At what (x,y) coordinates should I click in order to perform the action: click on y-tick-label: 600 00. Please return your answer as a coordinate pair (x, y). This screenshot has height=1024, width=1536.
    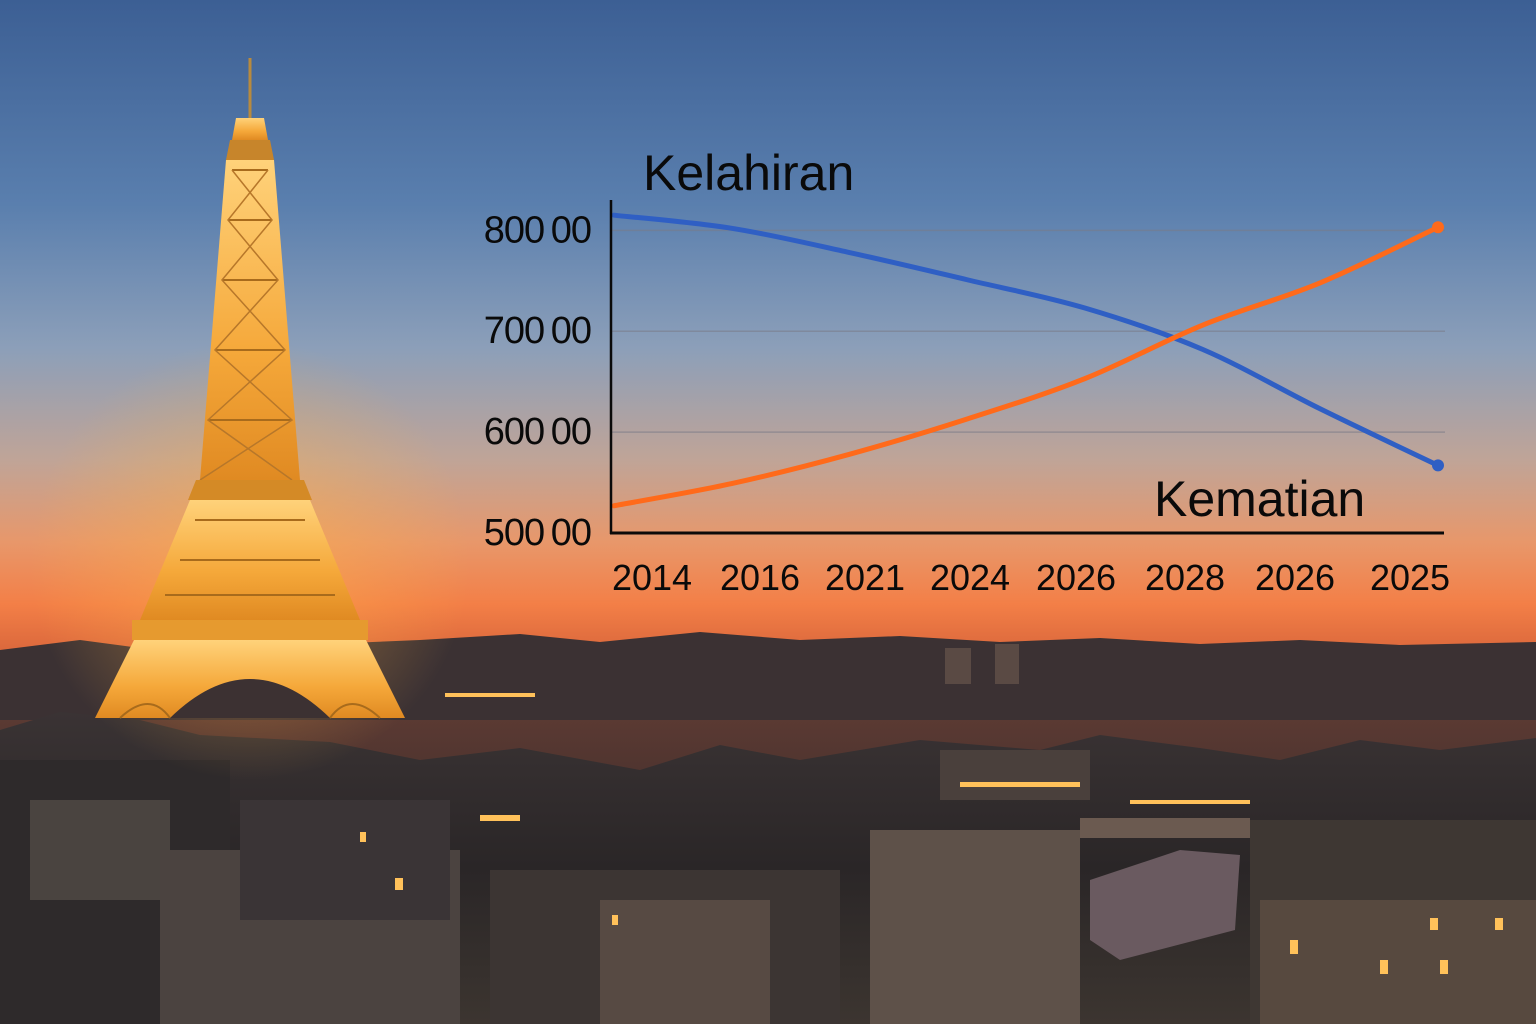
    Looking at the image, I should click on (537, 432).